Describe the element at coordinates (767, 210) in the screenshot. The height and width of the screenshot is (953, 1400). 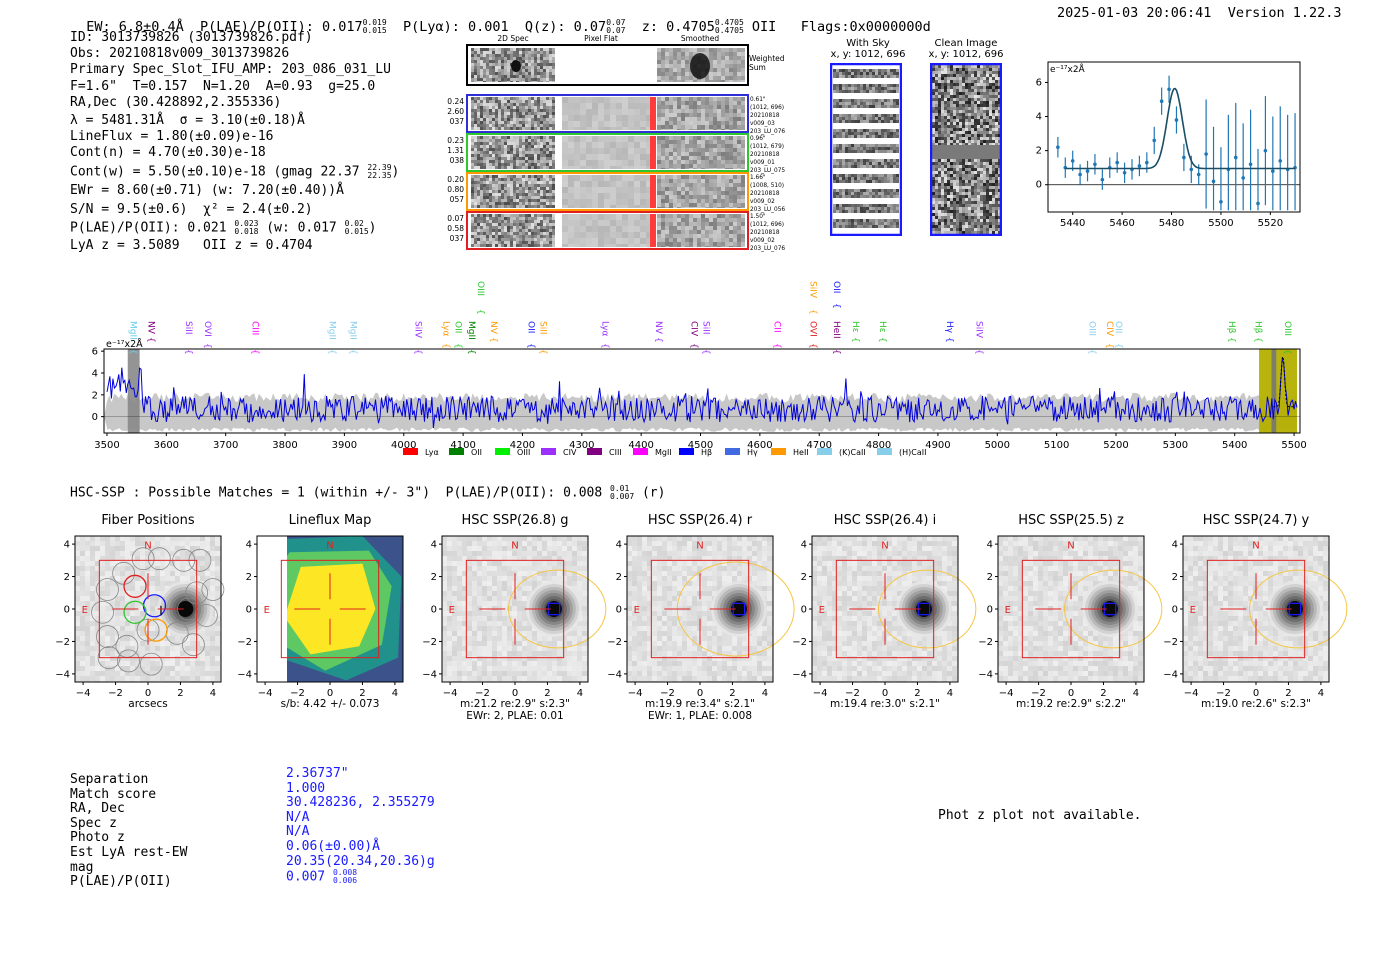
I see `spec2d-row-meta: 203_LU_056` at that location.